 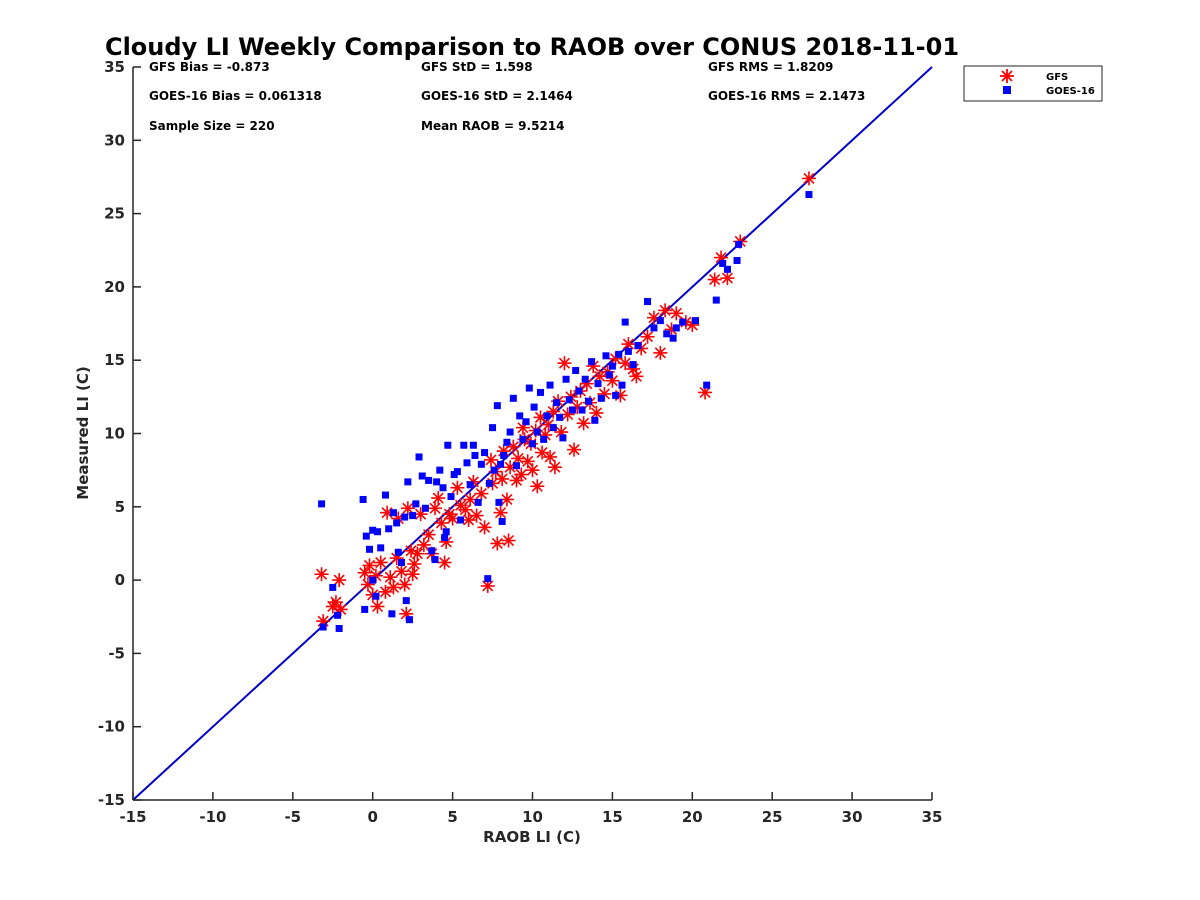 I want to click on x-tick-label: -5, so click(x=292, y=817).